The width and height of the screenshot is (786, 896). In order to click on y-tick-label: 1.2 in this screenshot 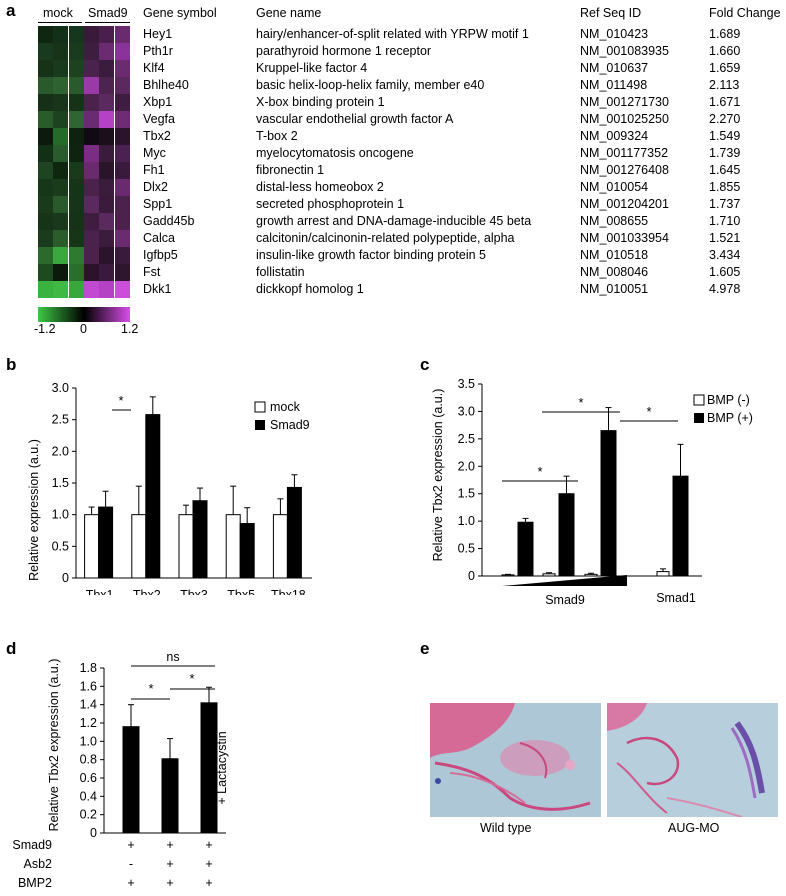, I will do `click(88, 723)`.